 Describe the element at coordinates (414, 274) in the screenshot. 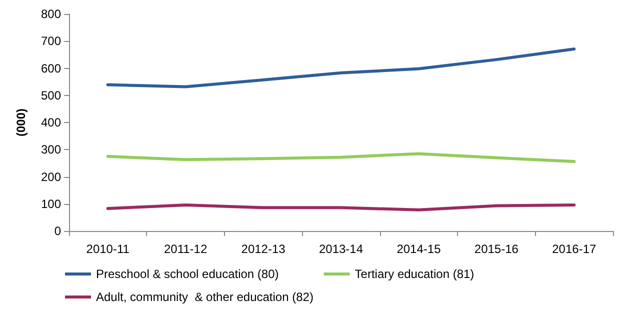

I see `legend-label: Tertiary education (81)` at that location.